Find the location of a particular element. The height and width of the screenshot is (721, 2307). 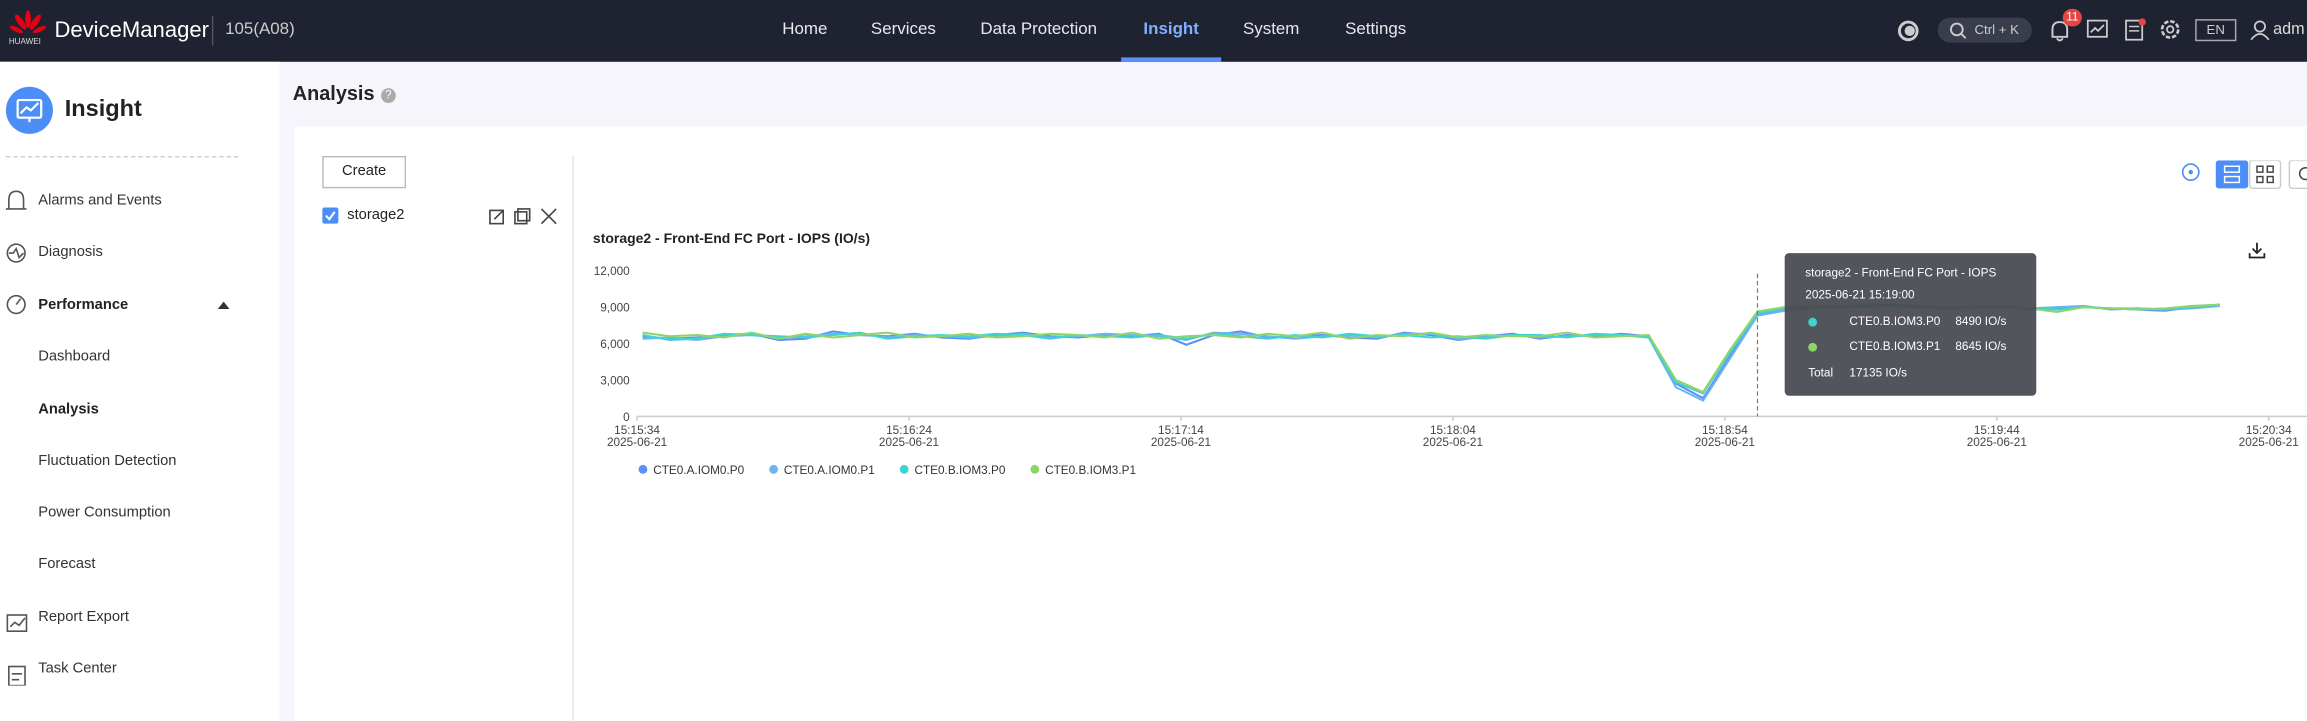

y-tick-label: 6,000 is located at coordinates (615, 344).